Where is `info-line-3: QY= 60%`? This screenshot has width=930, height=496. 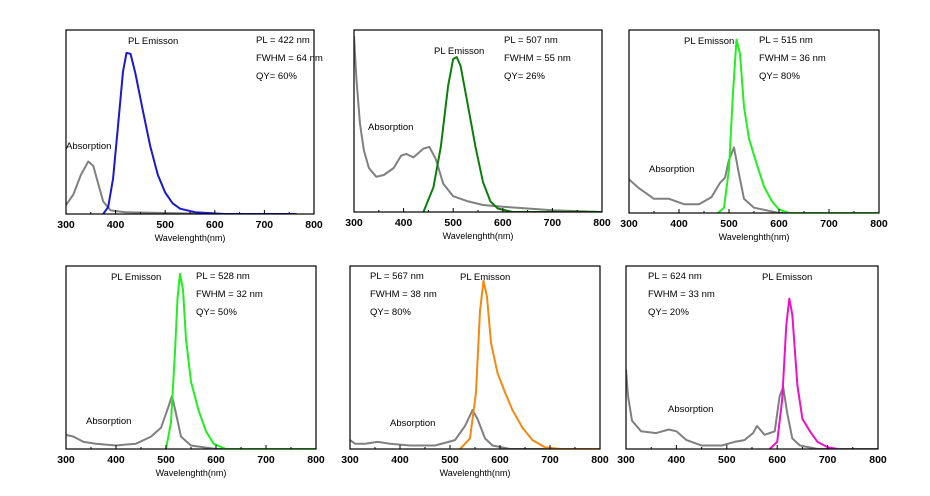 info-line-3: QY= 60% is located at coordinates (276, 76).